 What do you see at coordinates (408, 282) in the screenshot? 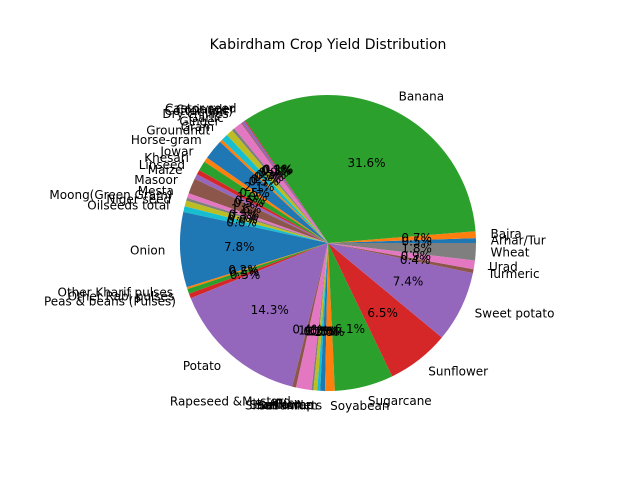
I see `percent-label-sweet-potato: 7.4%` at bounding box center [408, 282].